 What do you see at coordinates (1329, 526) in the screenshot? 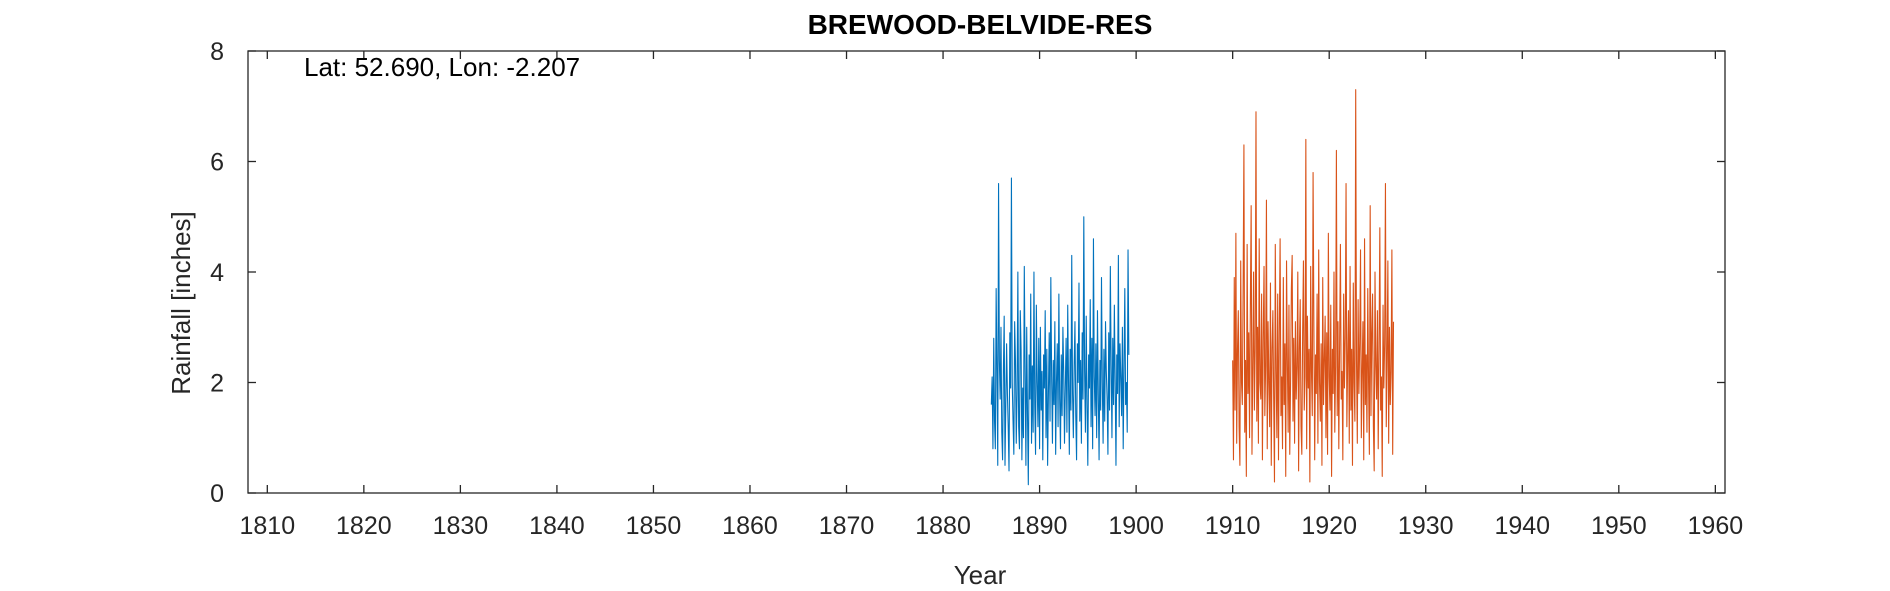
I see `x-tick-label: 1920` at bounding box center [1329, 526].